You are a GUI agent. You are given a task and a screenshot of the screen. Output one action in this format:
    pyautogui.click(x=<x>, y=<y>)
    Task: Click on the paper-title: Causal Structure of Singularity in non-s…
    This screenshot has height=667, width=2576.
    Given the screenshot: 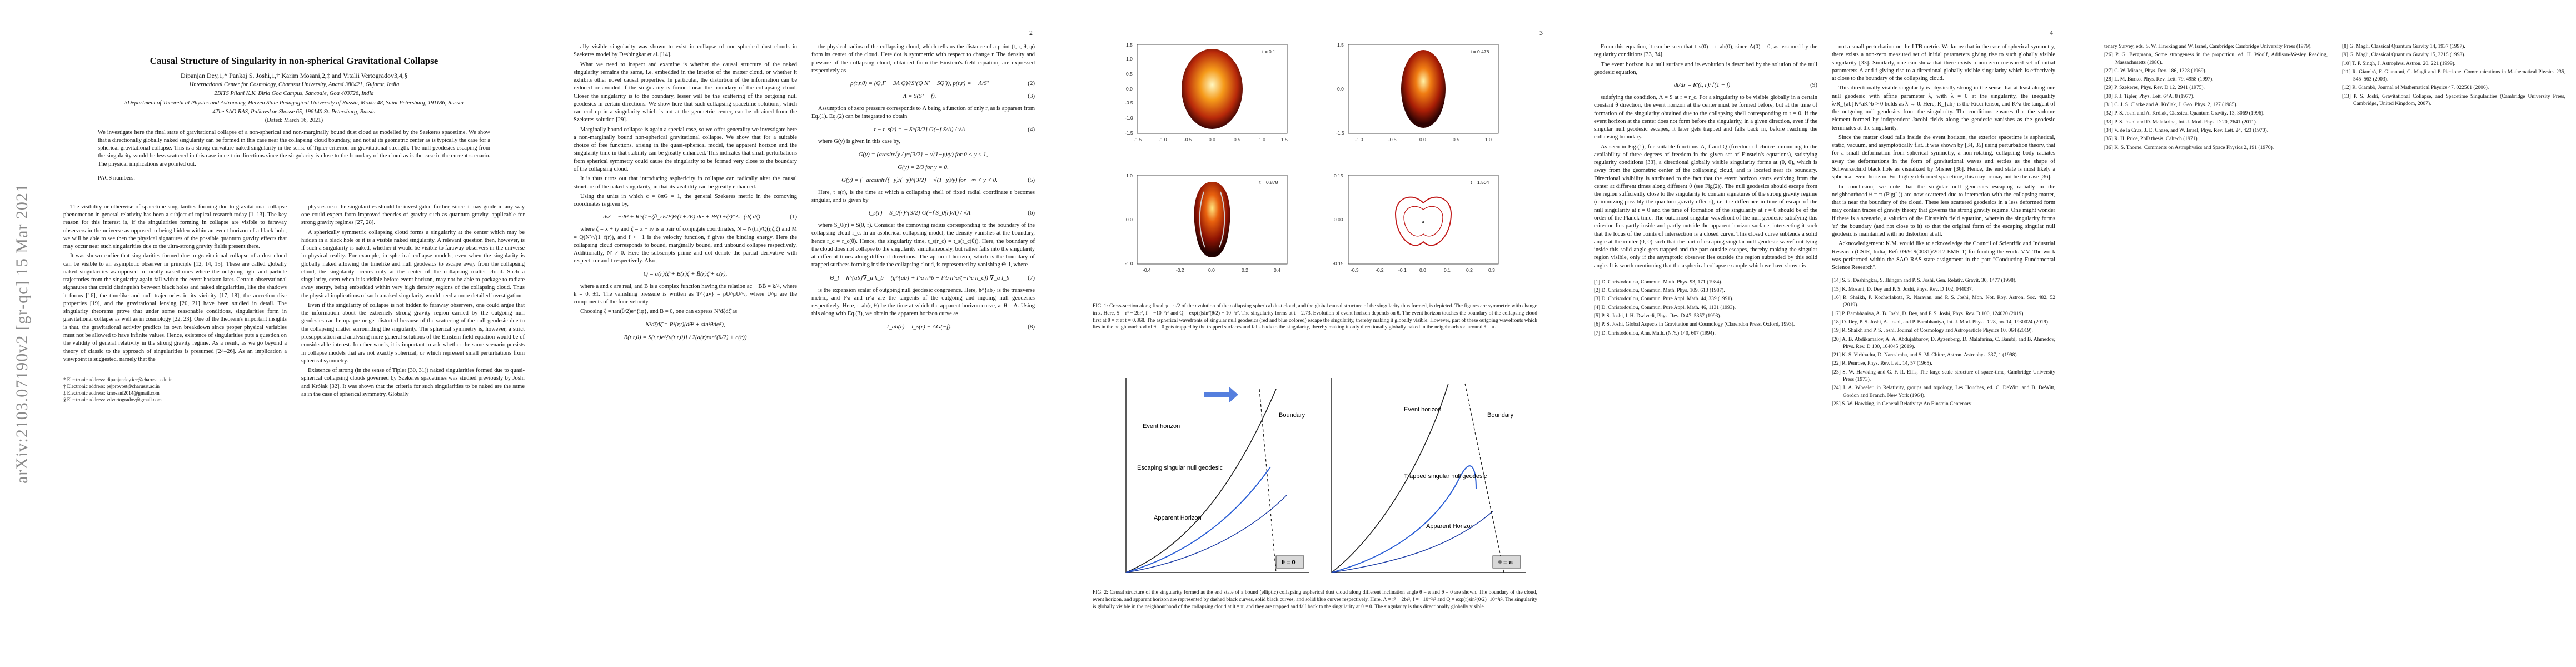 What is the action you would take?
    pyautogui.click(x=294, y=61)
    